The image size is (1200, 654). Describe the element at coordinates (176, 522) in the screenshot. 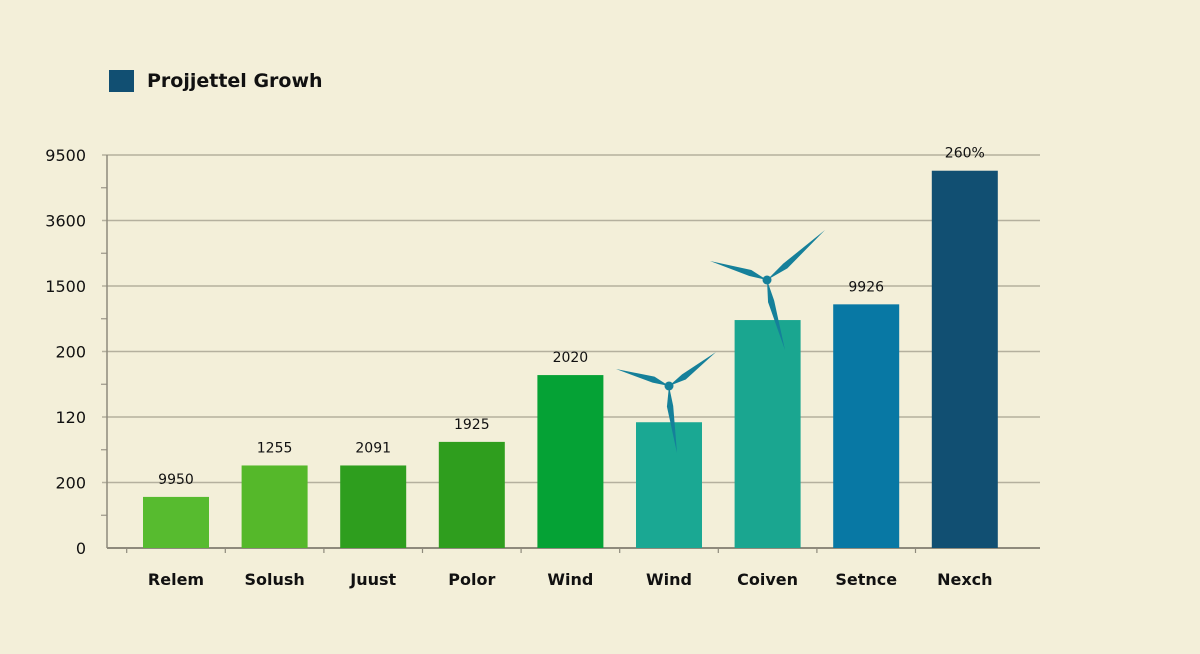

I see `bar-relem` at that location.